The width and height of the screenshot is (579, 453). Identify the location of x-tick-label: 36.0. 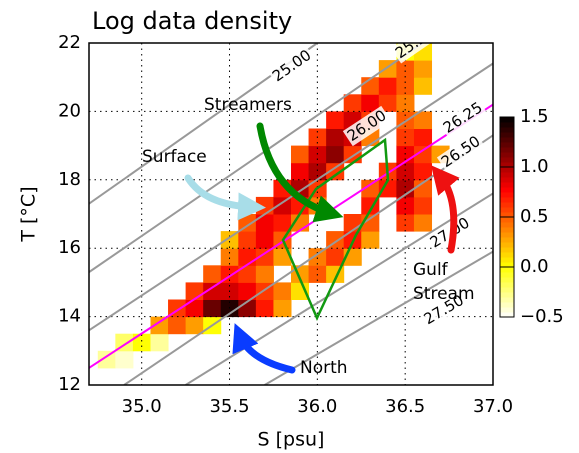
(317, 406).